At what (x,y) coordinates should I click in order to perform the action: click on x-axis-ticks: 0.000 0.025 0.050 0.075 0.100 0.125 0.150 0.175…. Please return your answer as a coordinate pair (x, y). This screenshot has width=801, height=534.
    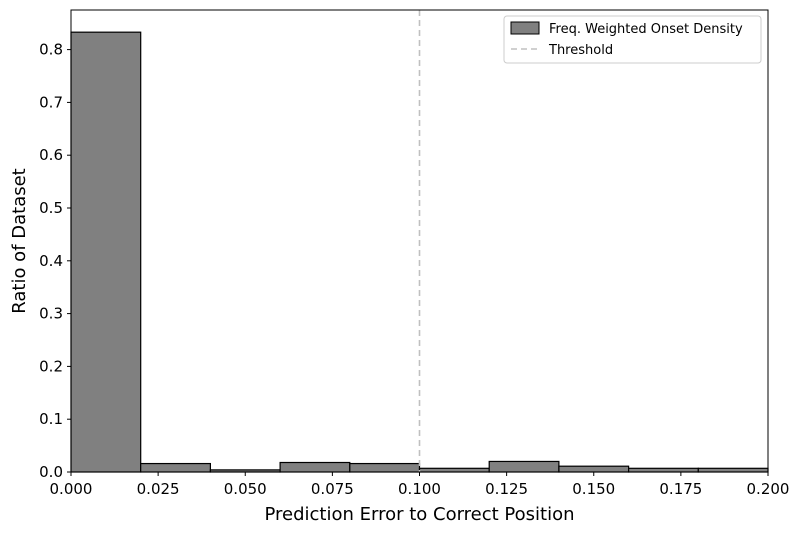
    Looking at the image, I should click on (420, 485).